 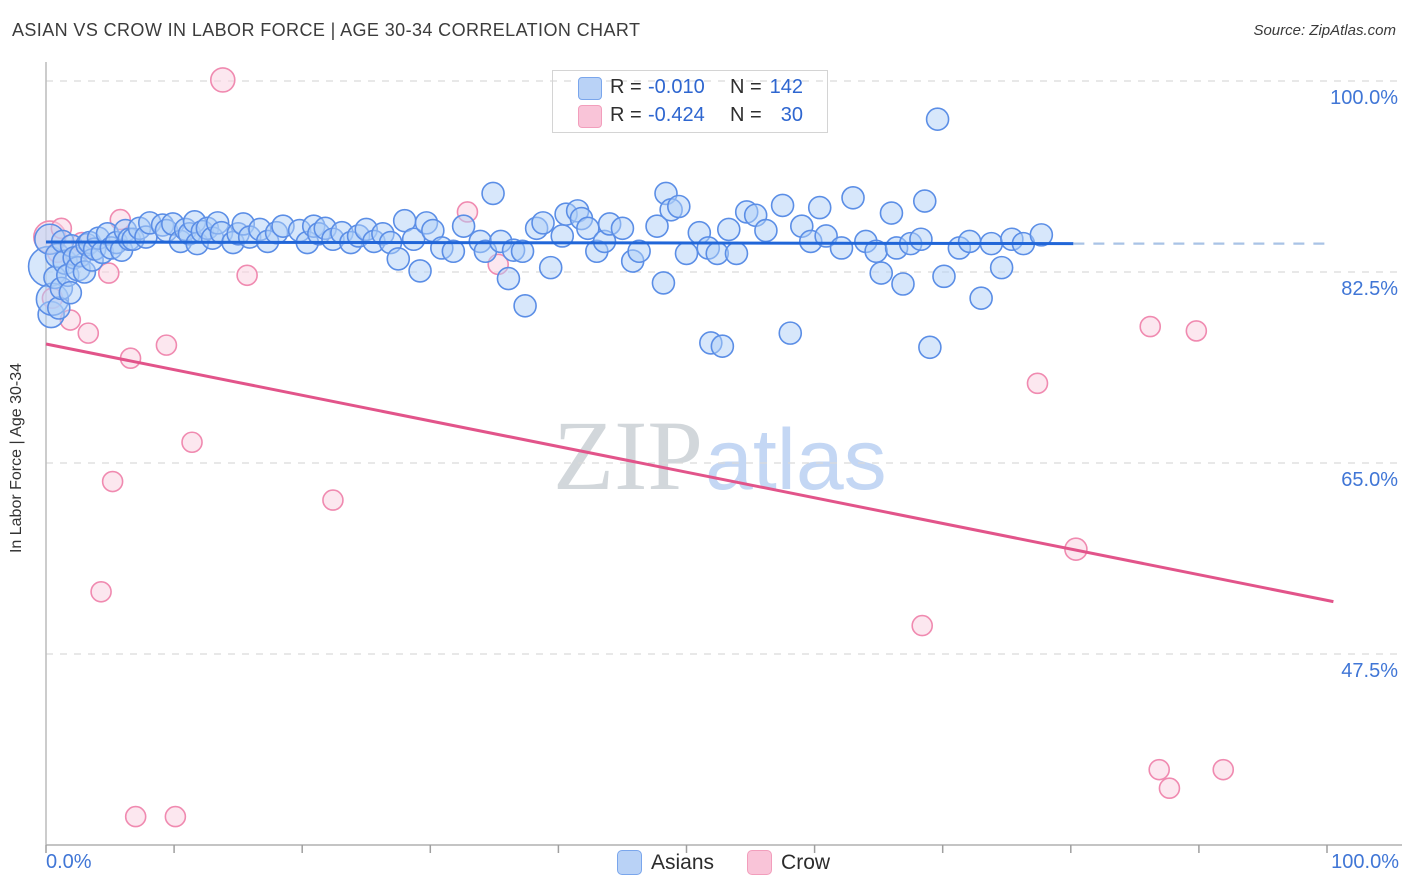 I want to click on legend-row-asians: R = -0.010 N = 142, so click(x=690, y=88).